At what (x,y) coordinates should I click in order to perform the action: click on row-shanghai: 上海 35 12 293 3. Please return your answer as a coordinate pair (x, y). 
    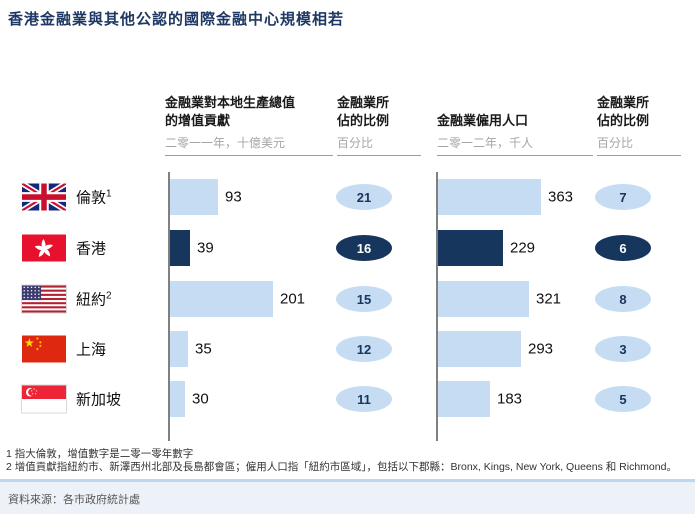
    Looking at the image, I should click on (347, 349).